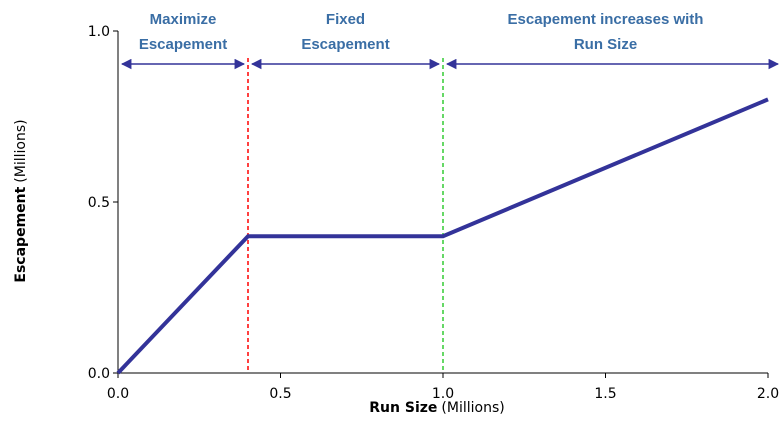  What do you see at coordinates (345, 19) in the screenshot?
I see `region-label-line1: Fixed` at bounding box center [345, 19].